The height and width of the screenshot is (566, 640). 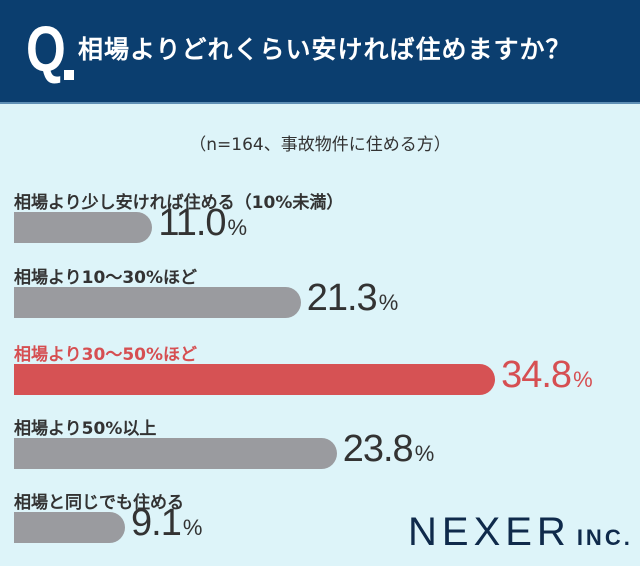 What do you see at coordinates (46, 49) in the screenshot?
I see `q-mark: Q` at bounding box center [46, 49].